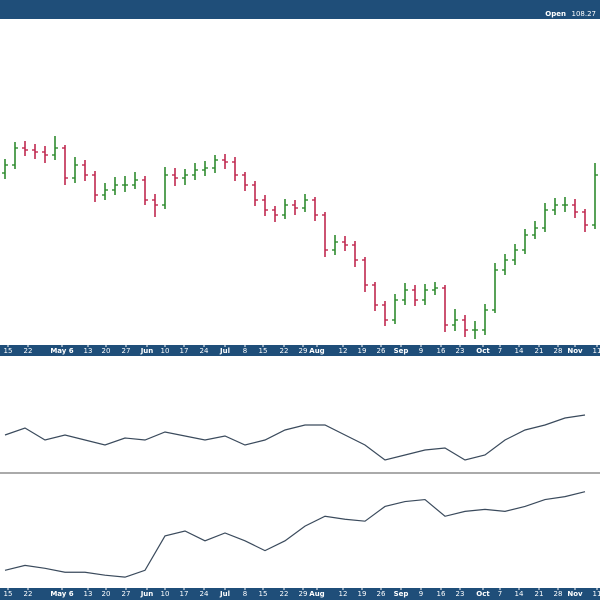 The width and height of the screenshot is (600, 600). I want to click on open-label: Open, so click(555, 14).